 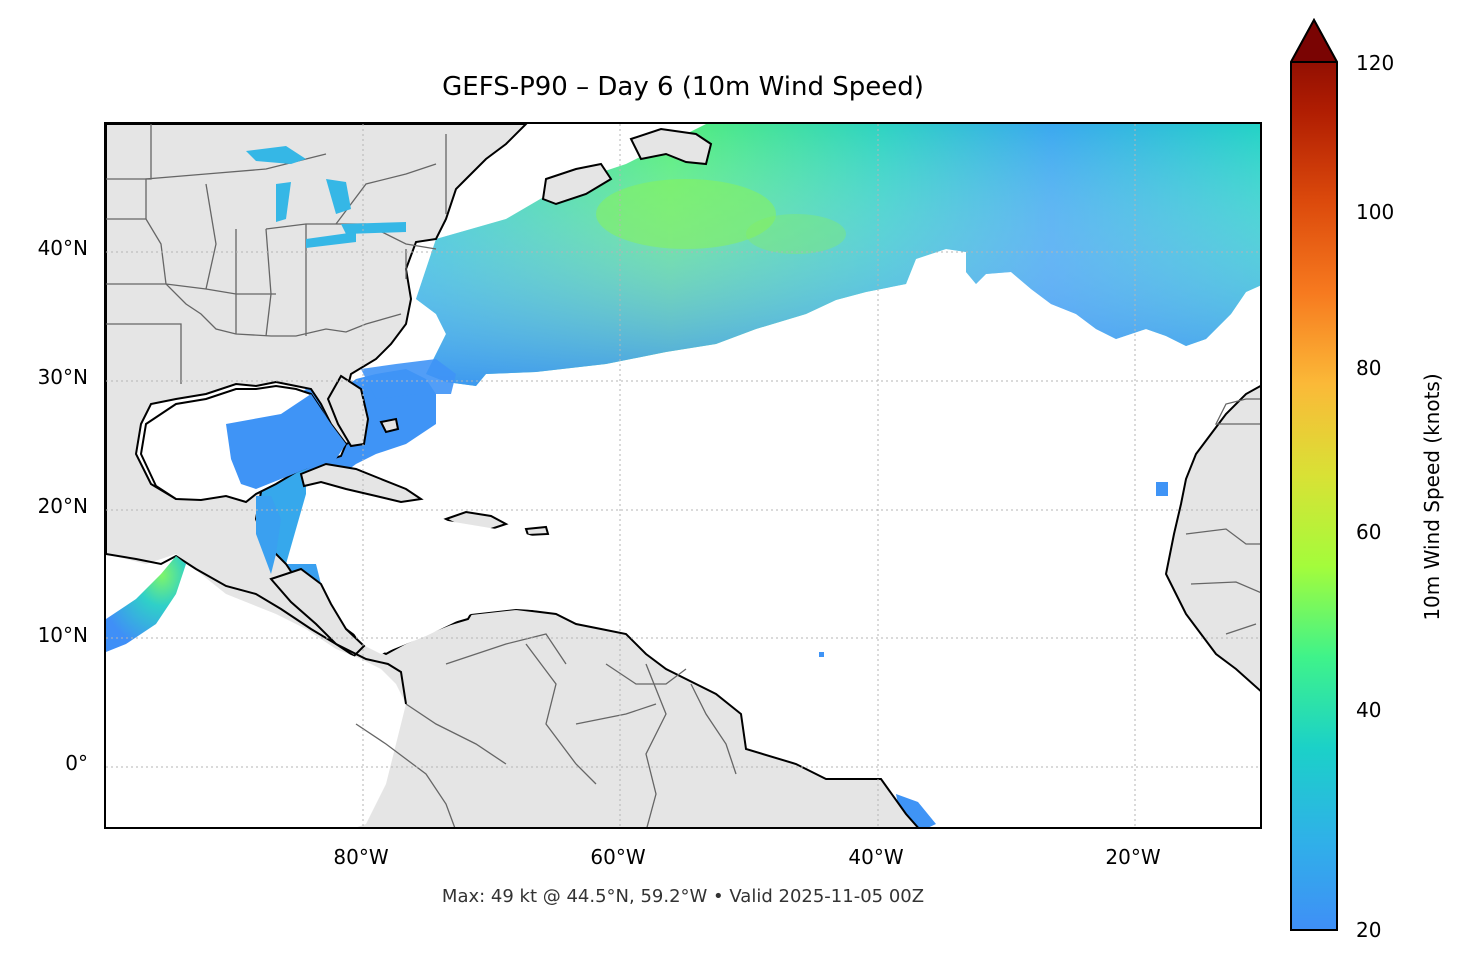 I want to click on colorbar-tick-120: 120, so click(x=1375, y=63).